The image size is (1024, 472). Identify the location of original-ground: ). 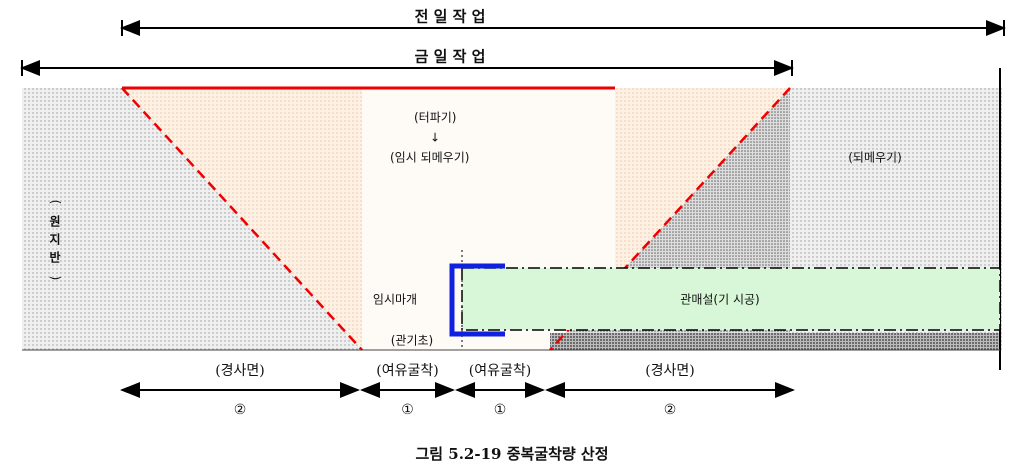
(56, 278).